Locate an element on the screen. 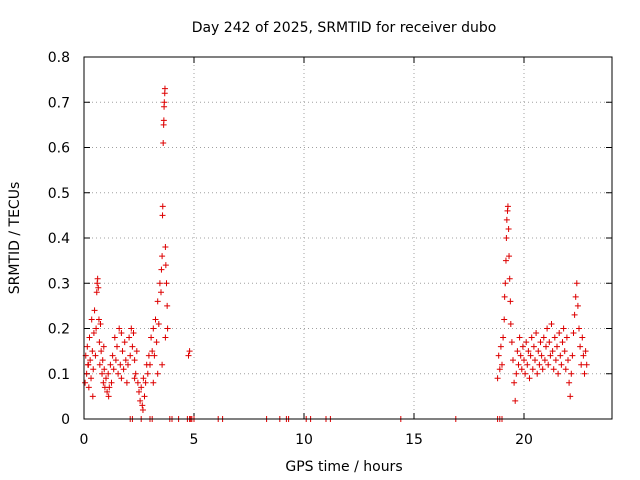 The height and width of the screenshot is (480, 640). y-tick-label: 0.7 is located at coordinates (59, 103).